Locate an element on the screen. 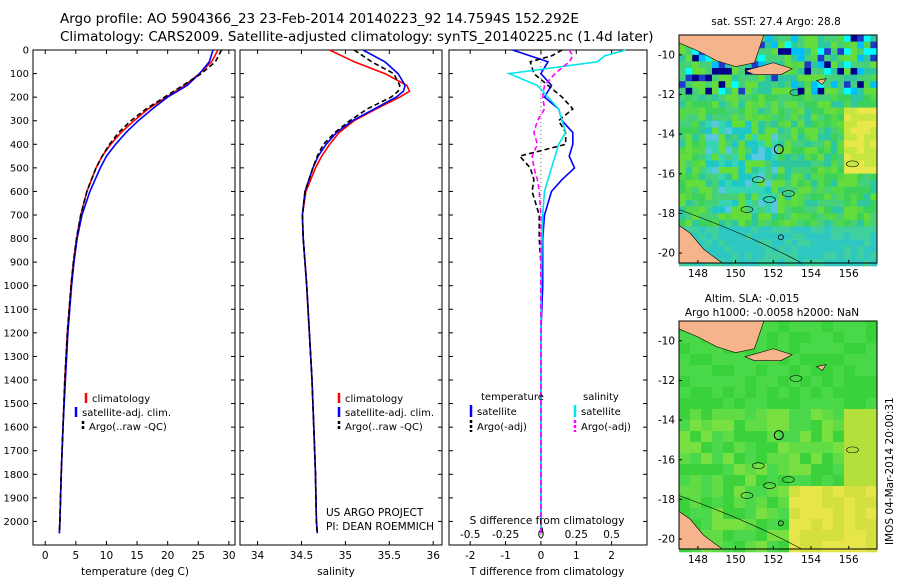 The height and width of the screenshot is (584, 900). y-tick-label: 1200 is located at coordinates (16, 333).